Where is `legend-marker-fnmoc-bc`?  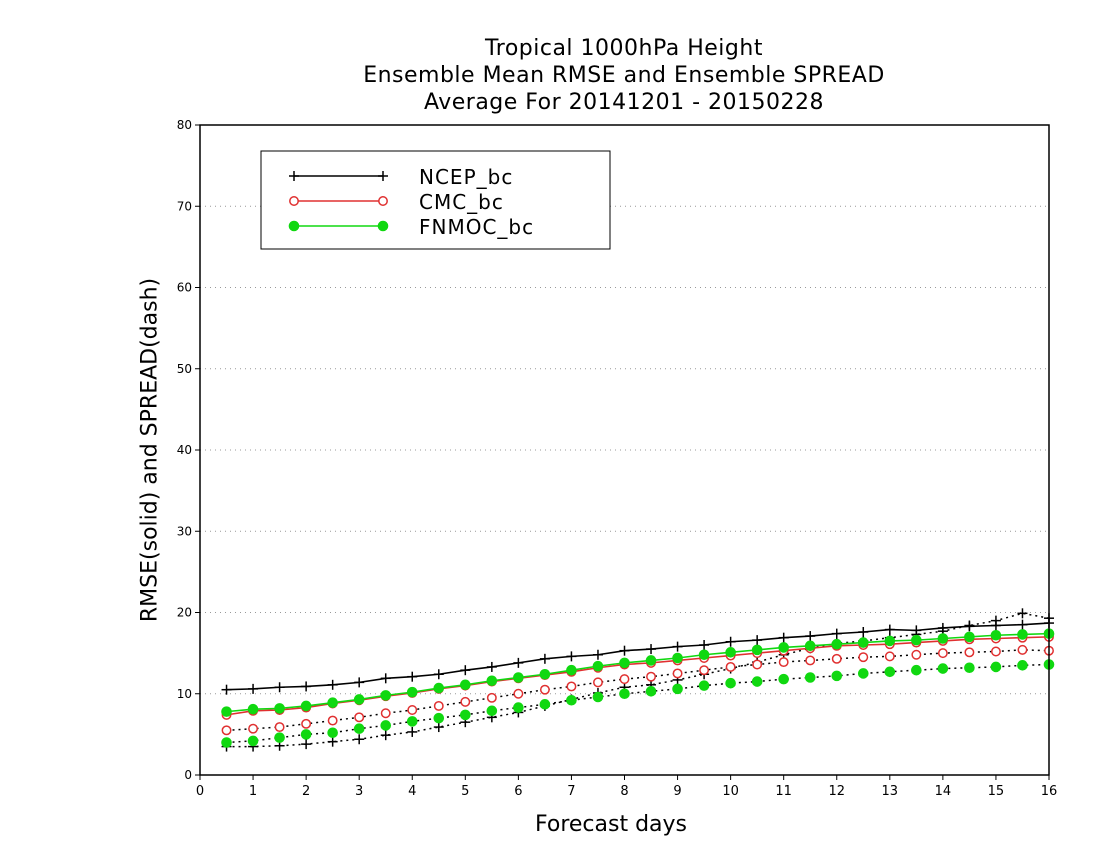 legend-marker-fnmoc-bc is located at coordinates (383, 226).